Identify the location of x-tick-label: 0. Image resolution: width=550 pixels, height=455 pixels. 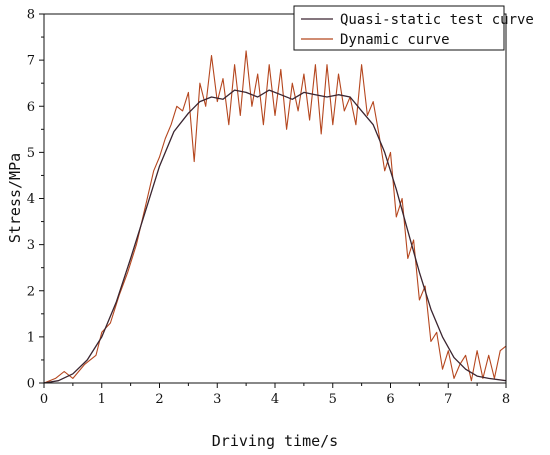
(44, 399).